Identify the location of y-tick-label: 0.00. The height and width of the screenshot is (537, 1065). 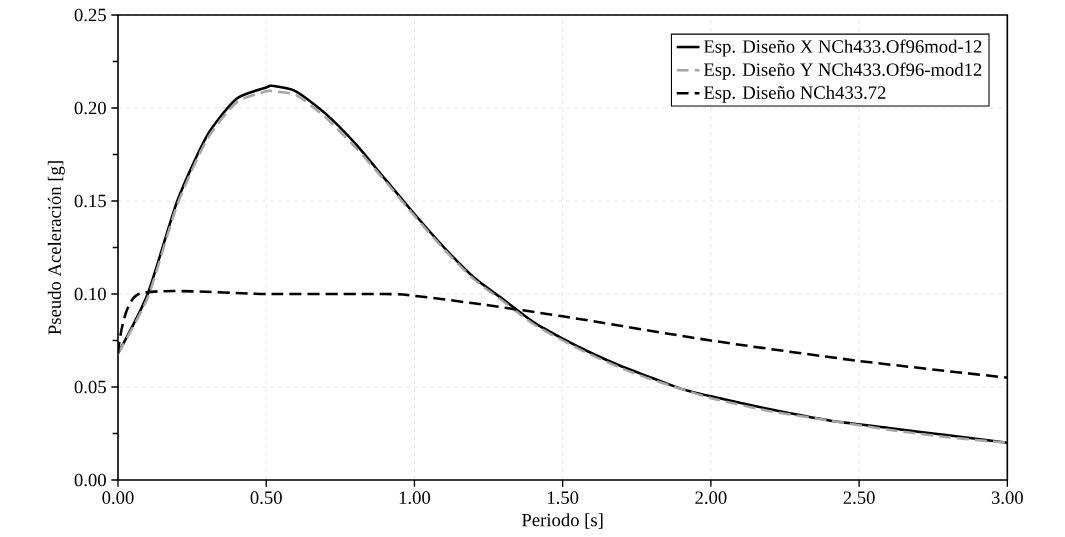
(90, 480).